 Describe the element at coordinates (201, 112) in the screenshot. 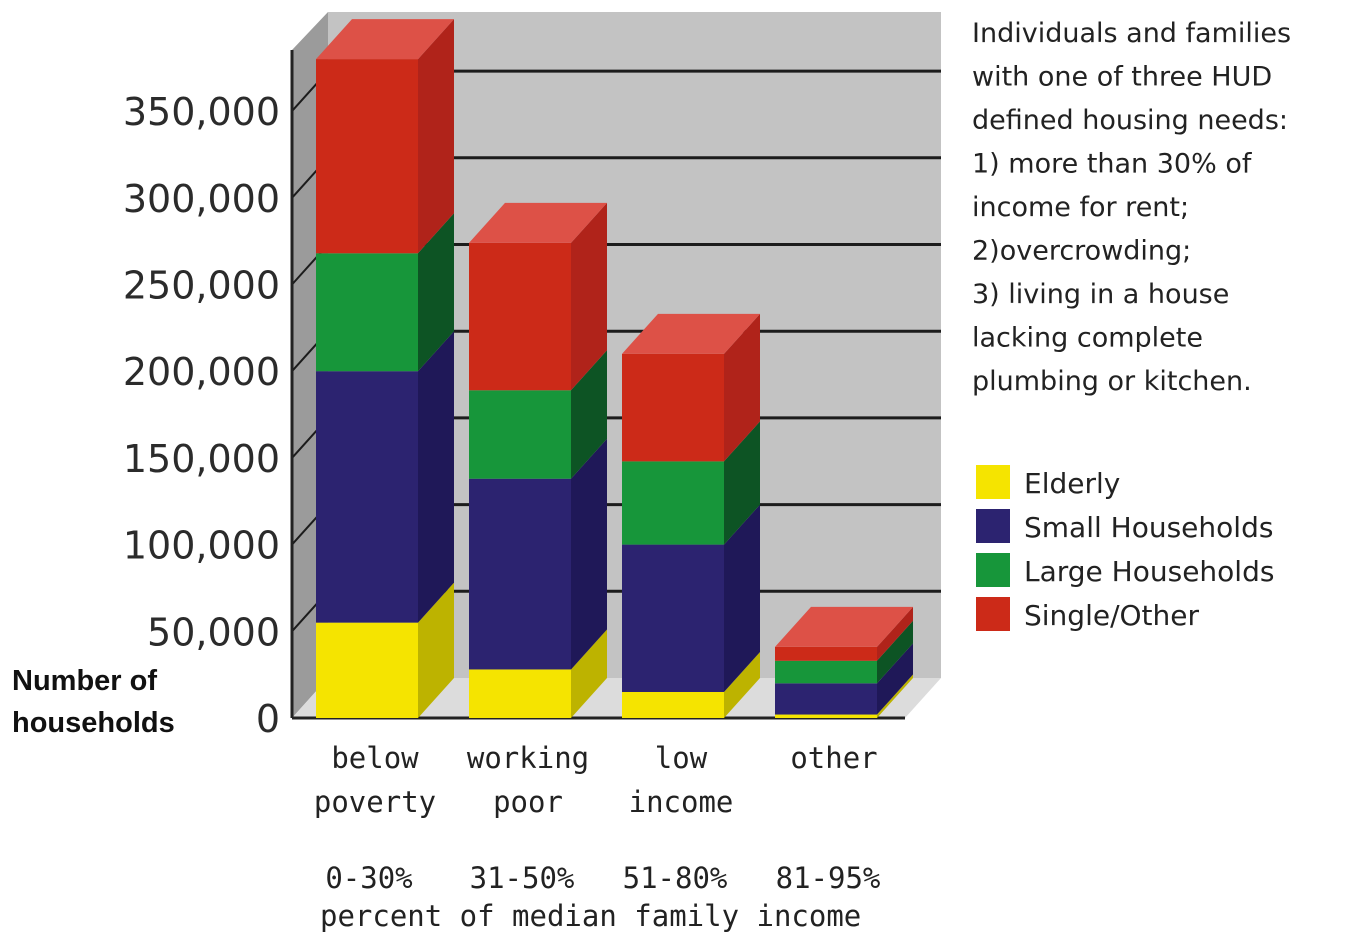

I see `y-tick-label: 350,000` at that location.